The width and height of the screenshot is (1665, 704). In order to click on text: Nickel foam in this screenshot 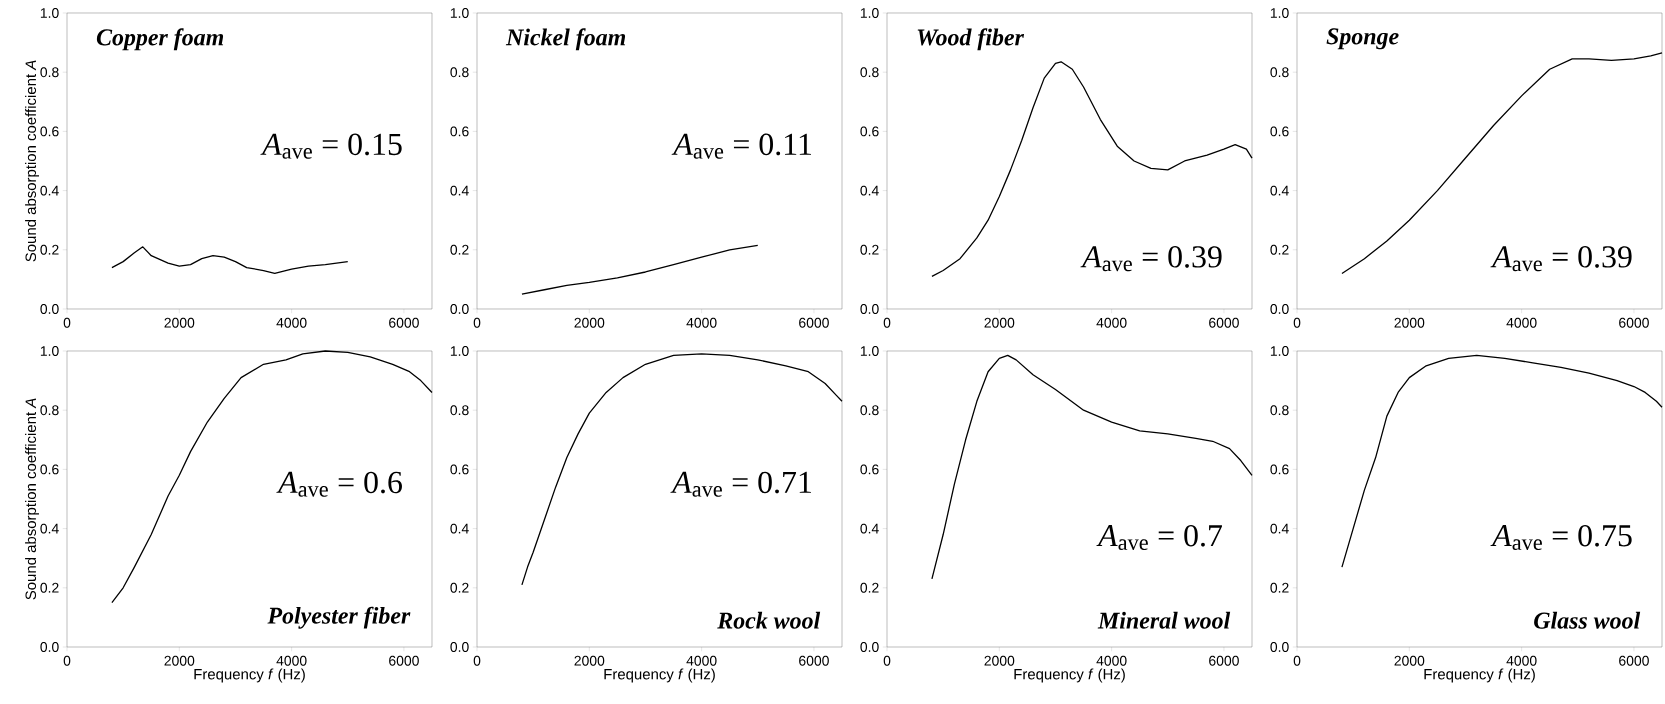, I will do `click(565, 39)`.